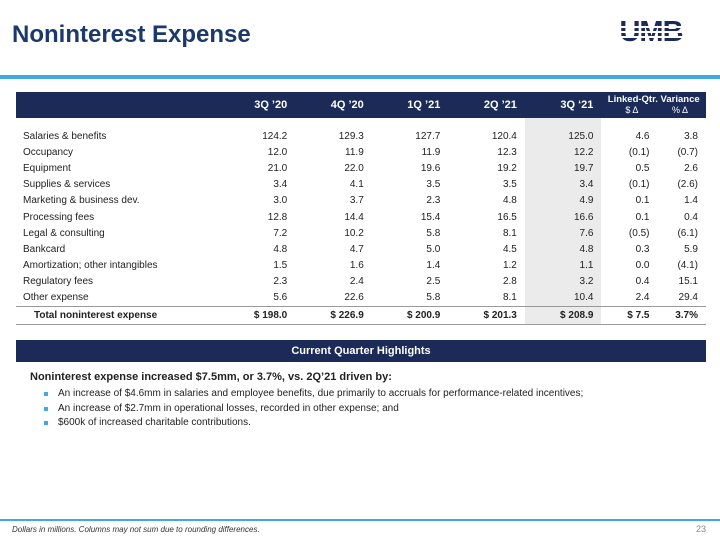 Image resolution: width=720 pixels, height=540 pixels. Describe the element at coordinates (433, 249) in the screenshot. I see `table-cell: 5.0` at that location.